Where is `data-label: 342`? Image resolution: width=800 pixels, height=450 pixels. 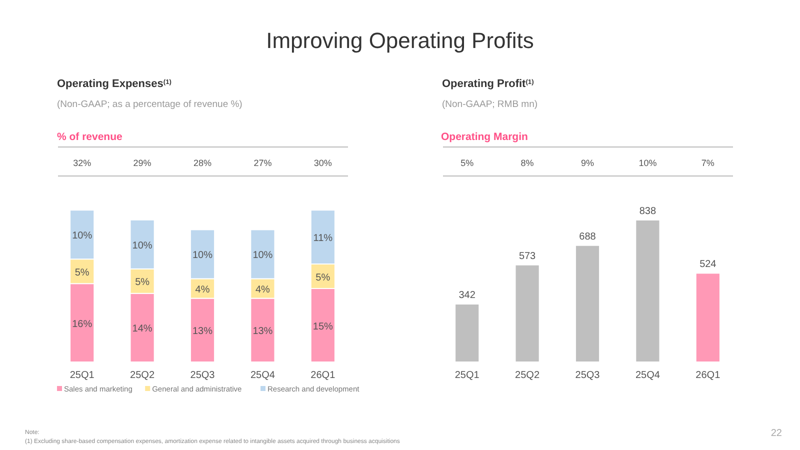 data-label: 342 is located at coordinates (467, 296).